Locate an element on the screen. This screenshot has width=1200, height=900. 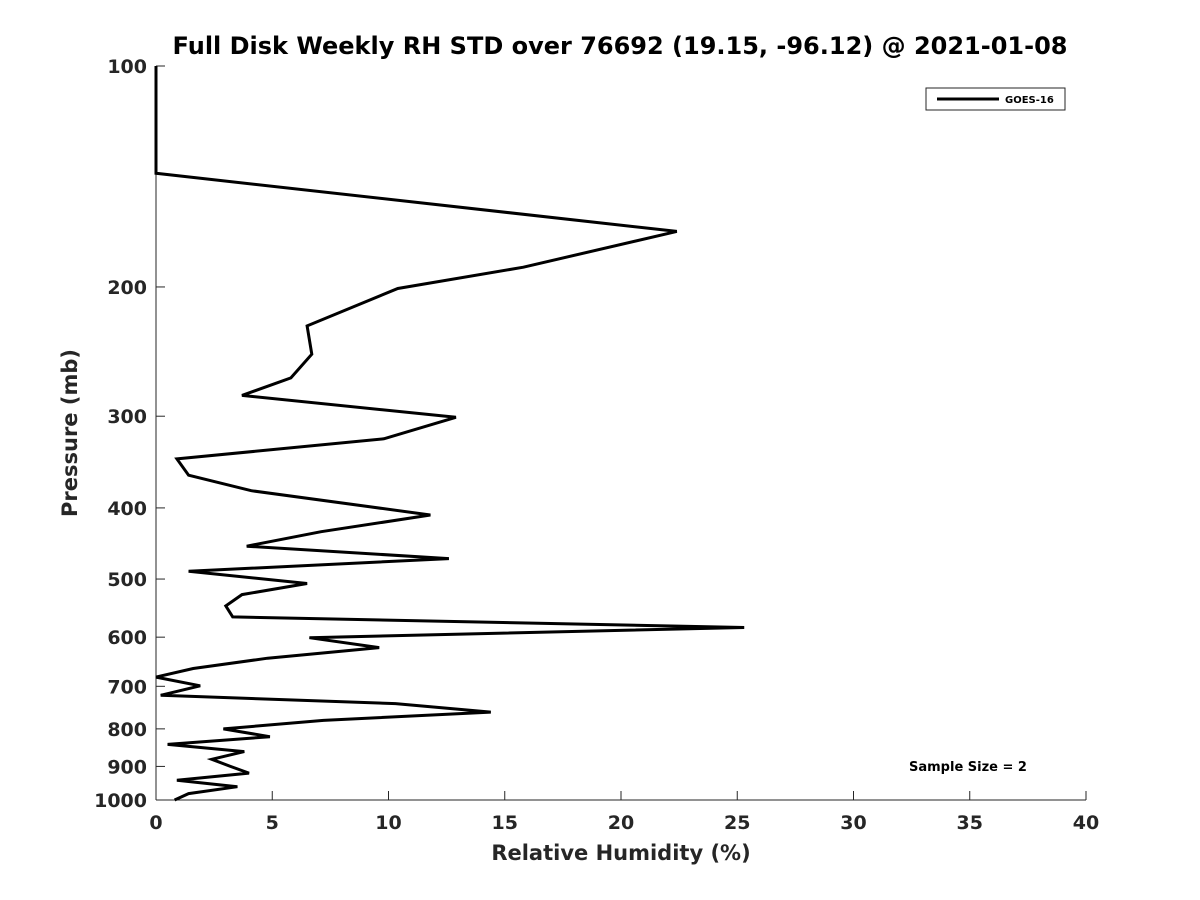
y-tick-label: 600 is located at coordinates (127, 638).